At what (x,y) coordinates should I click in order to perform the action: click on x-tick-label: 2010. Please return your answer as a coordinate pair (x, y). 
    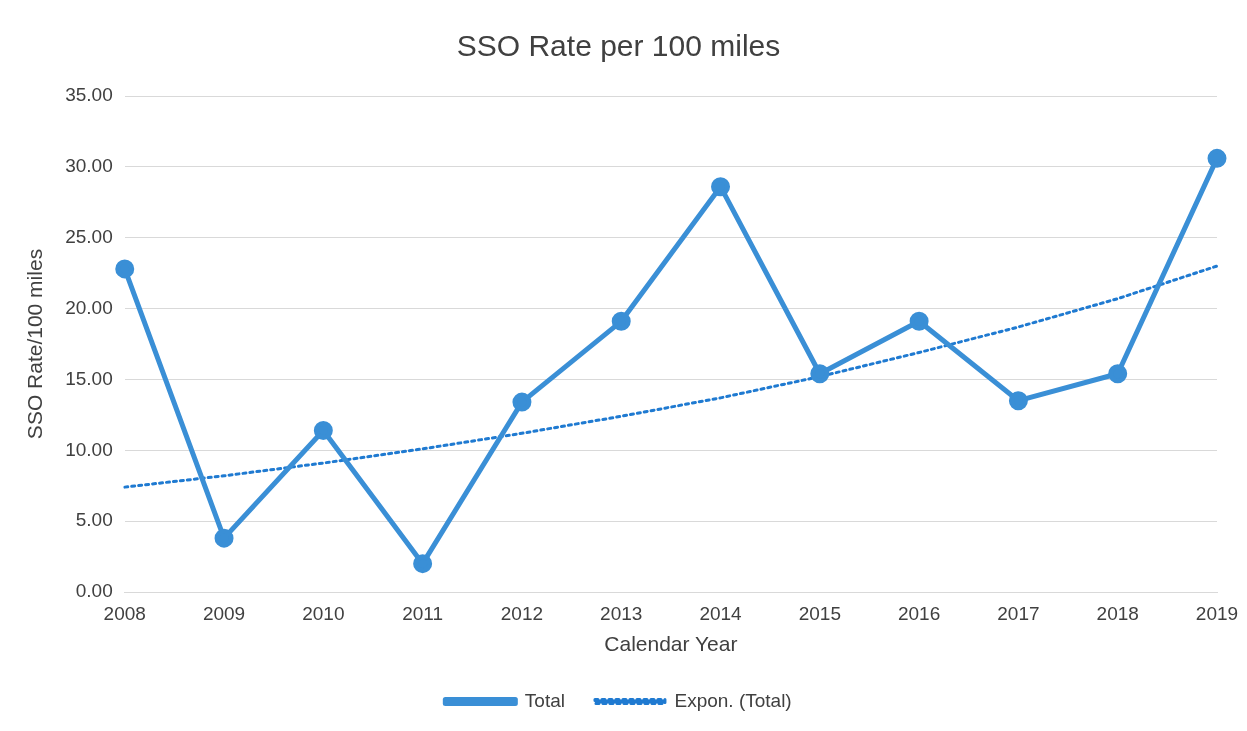
    Looking at the image, I should click on (323, 613).